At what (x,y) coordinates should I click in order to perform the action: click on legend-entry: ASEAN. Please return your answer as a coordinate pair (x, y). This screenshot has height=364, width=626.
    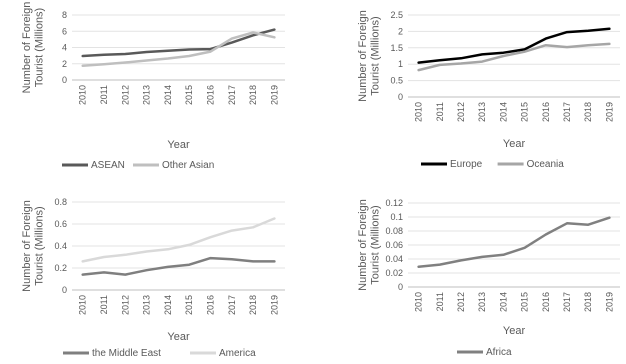
    Looking at the image, I should click on (93, 165).